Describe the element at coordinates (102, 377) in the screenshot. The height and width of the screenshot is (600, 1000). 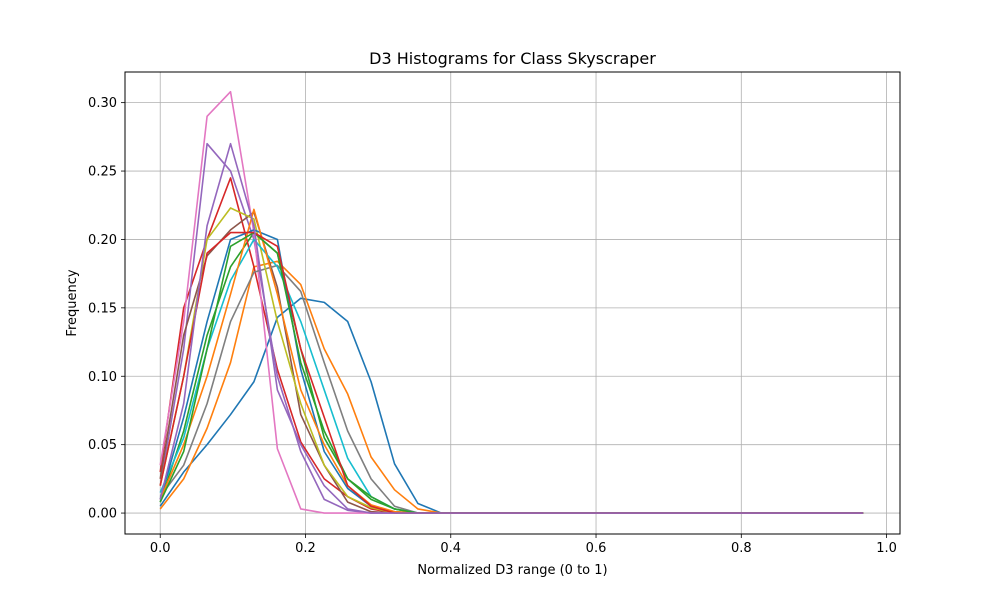
I see `y-tick-label: 0.10` at that location.